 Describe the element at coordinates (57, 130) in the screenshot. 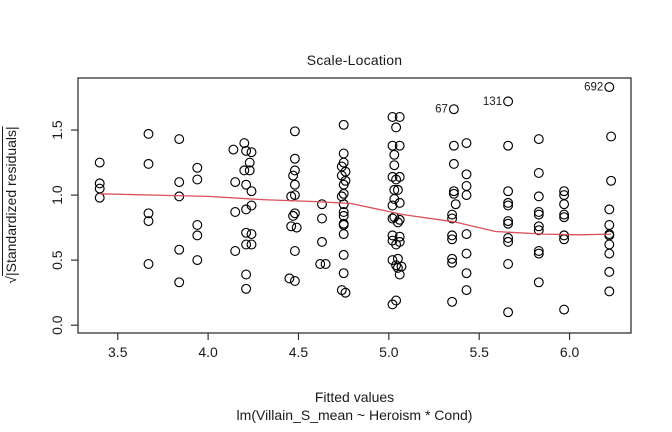

I see `y-tick-label: 1.5` at that location.